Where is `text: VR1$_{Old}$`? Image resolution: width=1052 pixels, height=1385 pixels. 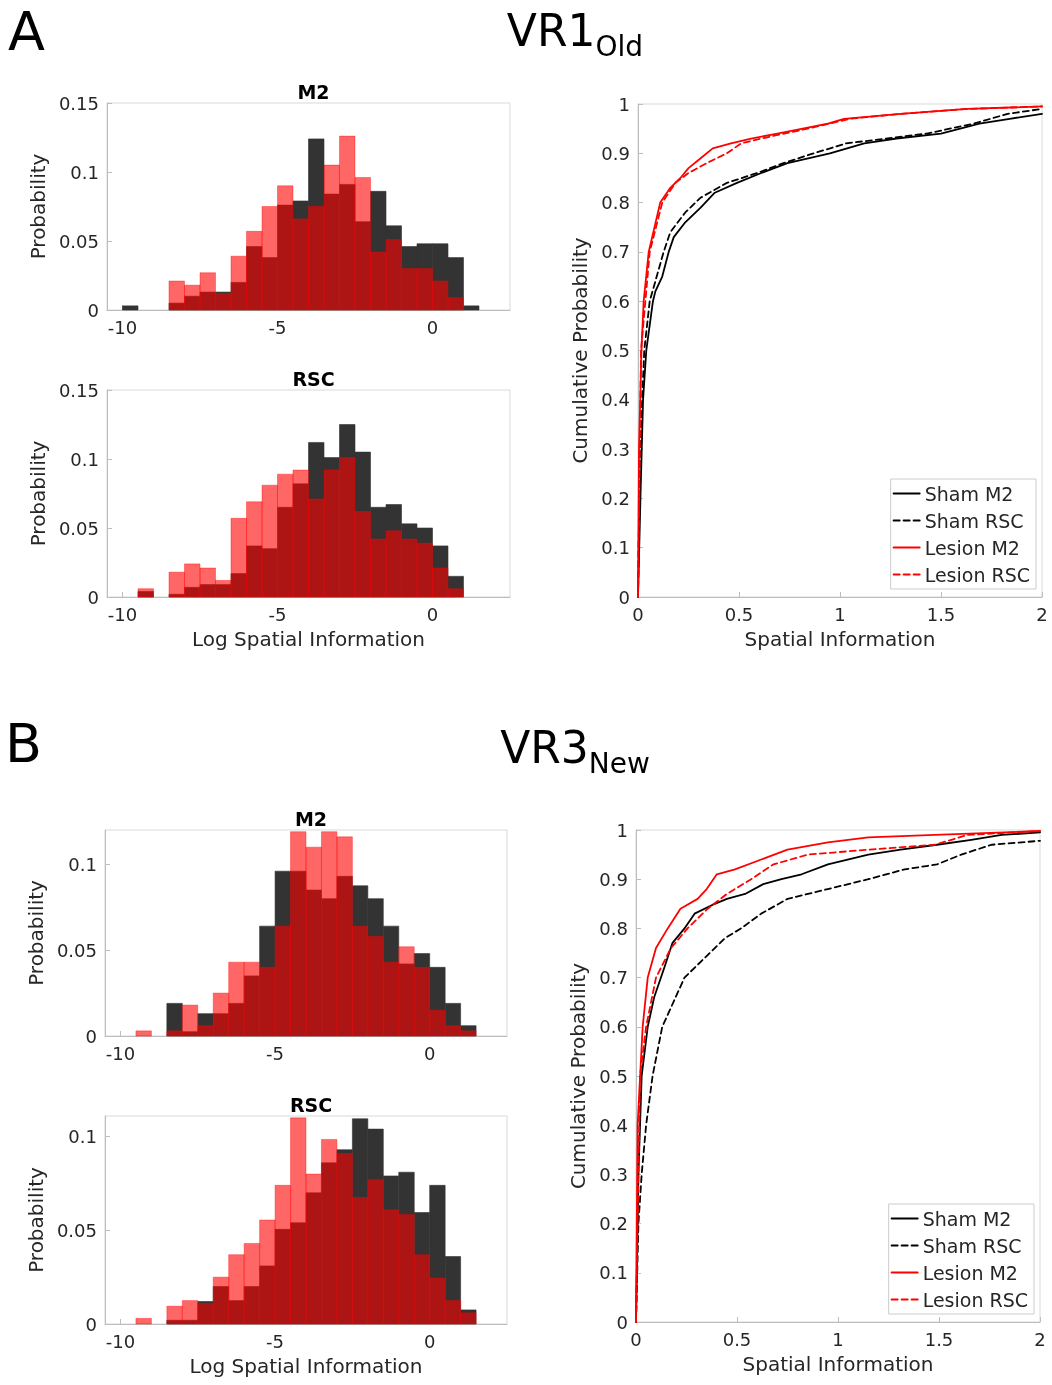 text: VR1$_{Old}$ is located at coordinates (575, 34).